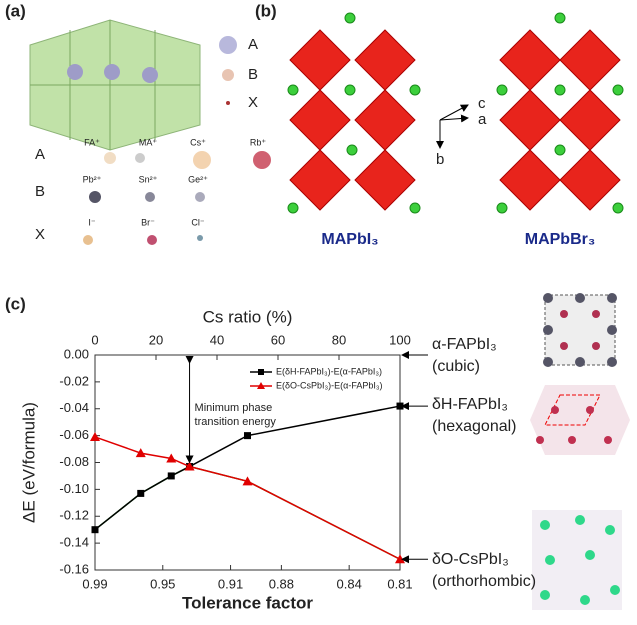 Image resolution: width=637 pixels, height=625 pixels. What do you see at coordinates (399, 583) in the screenshot?
I see `x-tick-label: 0.81` at bounding box center [399, 583].